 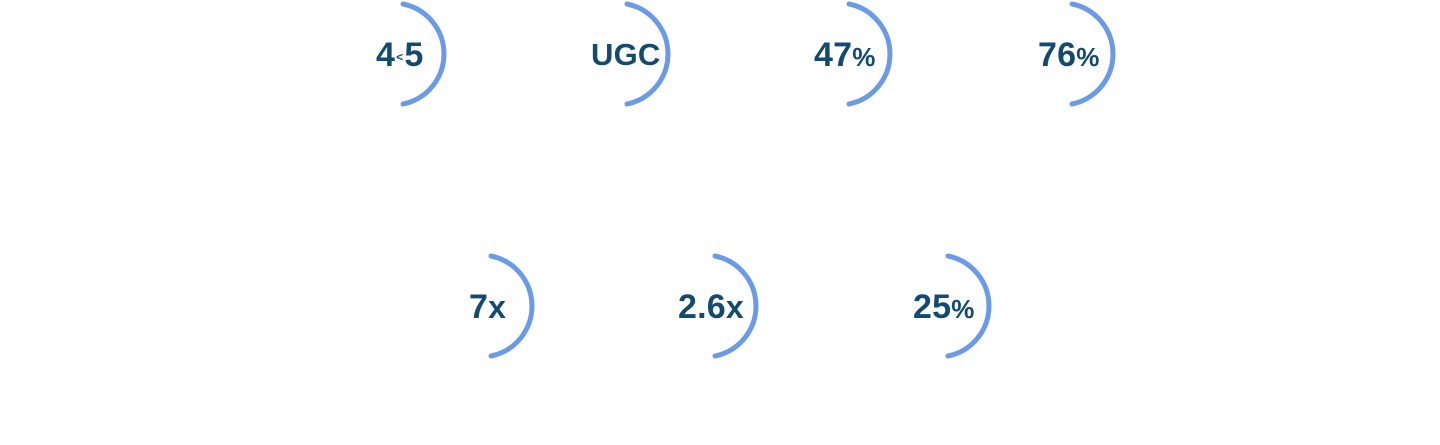 I want to click on stat-main: 2.6, so click(x=702, y=307).